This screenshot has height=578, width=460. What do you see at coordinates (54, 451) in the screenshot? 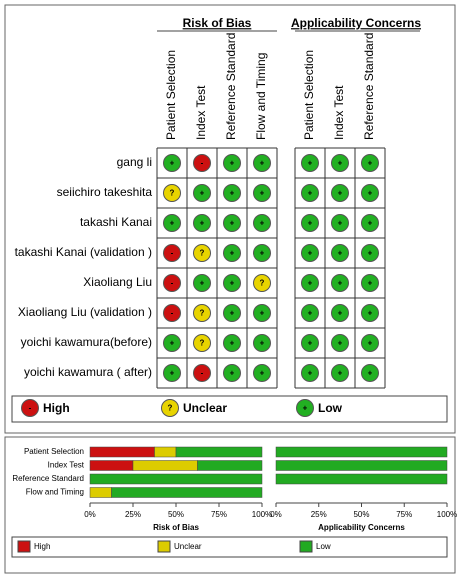
I see `category-label: Patient Selection` at bounding box center [54, 451].